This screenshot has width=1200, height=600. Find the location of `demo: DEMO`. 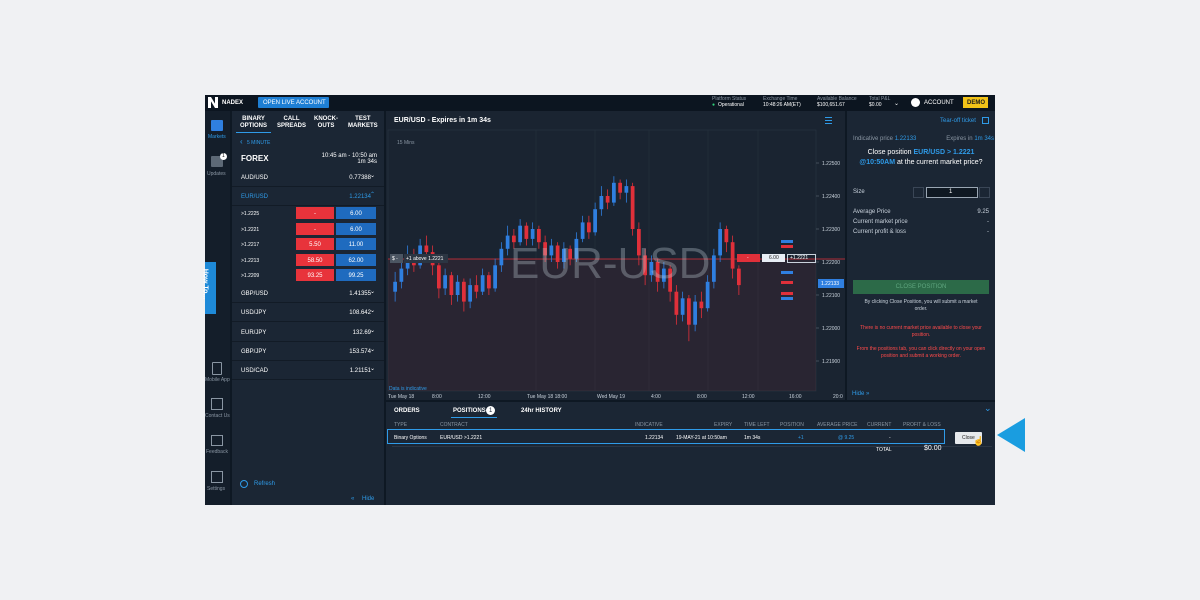

demo: DEMO is located at coordinates (976, 103).